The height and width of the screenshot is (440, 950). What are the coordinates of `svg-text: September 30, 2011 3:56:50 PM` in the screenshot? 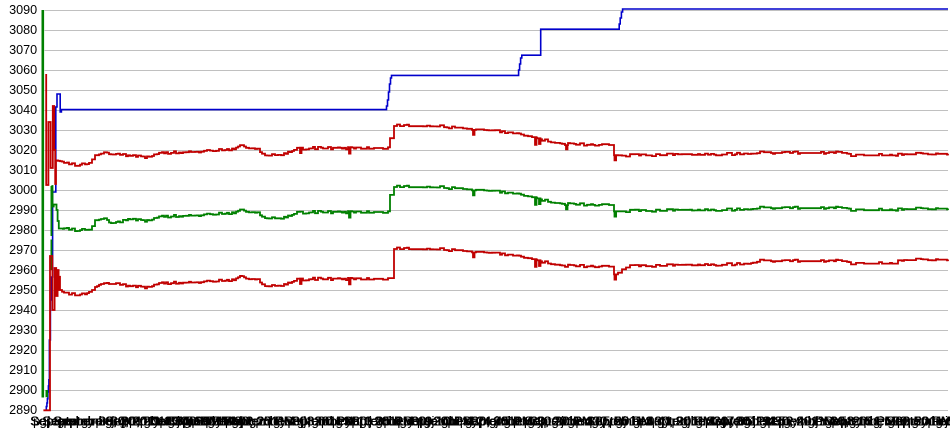 It's located at (149, 421).